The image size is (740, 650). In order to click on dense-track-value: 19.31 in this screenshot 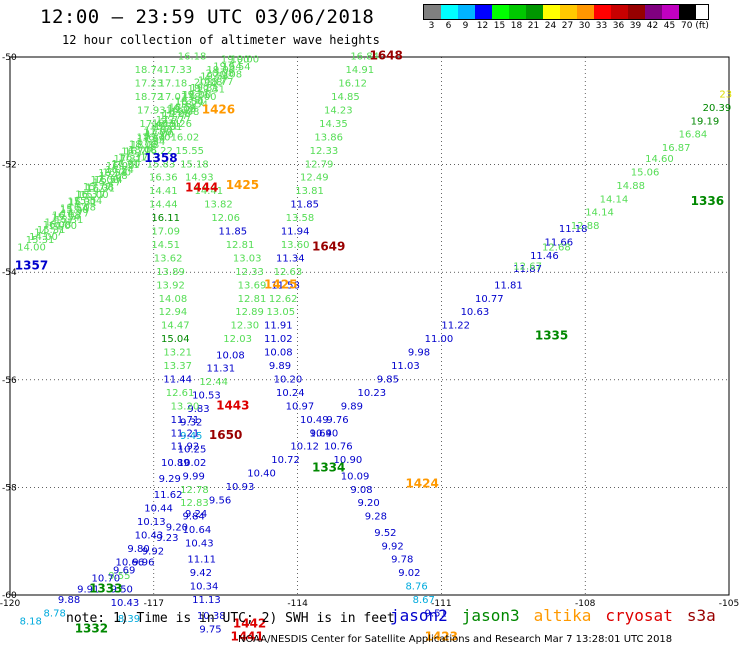, I will do `click(195, 95)`.